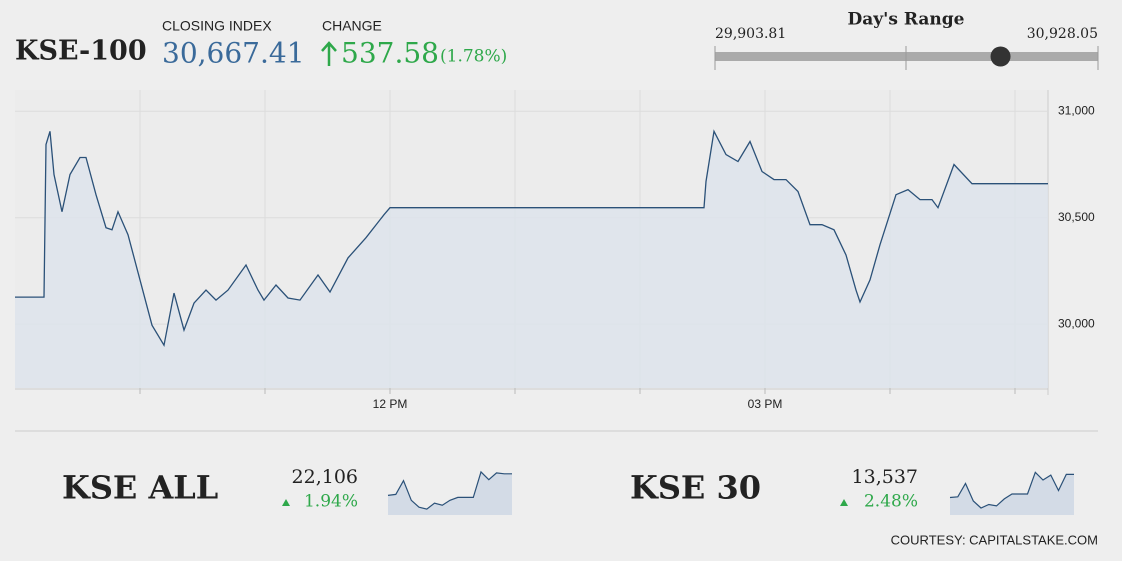 Image resolution: width=1122 pixels, height=561 pixels. Describe the element at coordinates (390, 53) in the screenshot. I see `change-value: 537.58` at that location.